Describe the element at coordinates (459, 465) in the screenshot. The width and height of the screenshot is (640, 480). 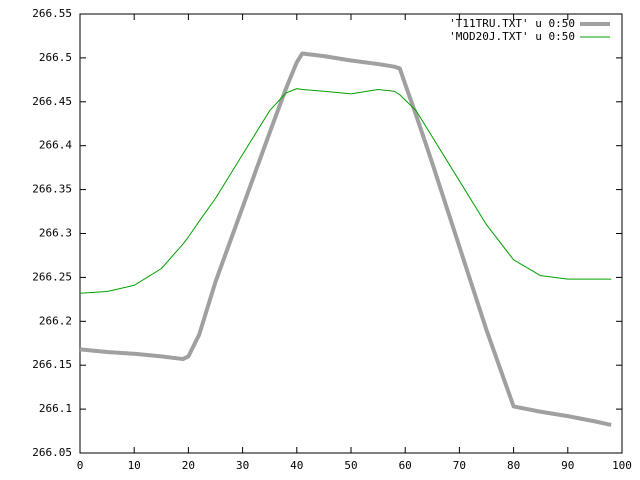
I see `x-tick-label: 70` at that location.